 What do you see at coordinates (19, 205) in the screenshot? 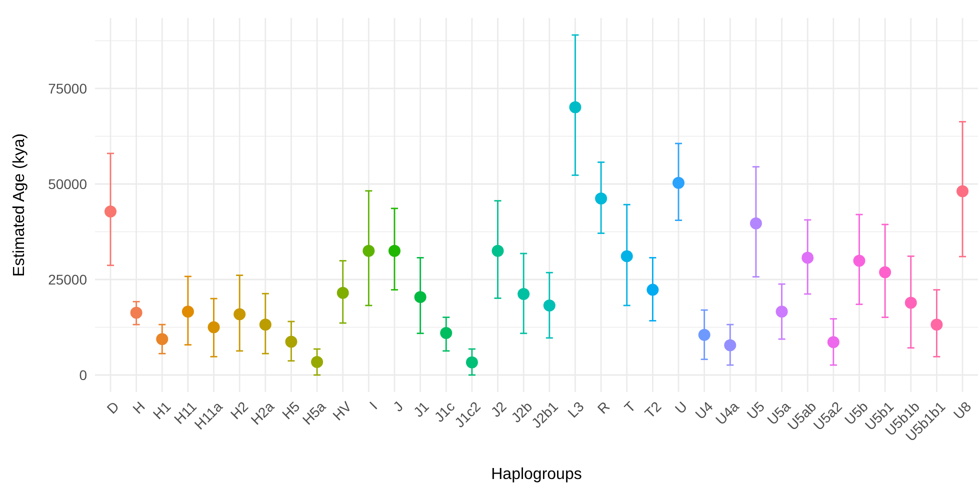
I see `y-axis-title: Estimated Age (kya)` at bounding box center [19, 205].